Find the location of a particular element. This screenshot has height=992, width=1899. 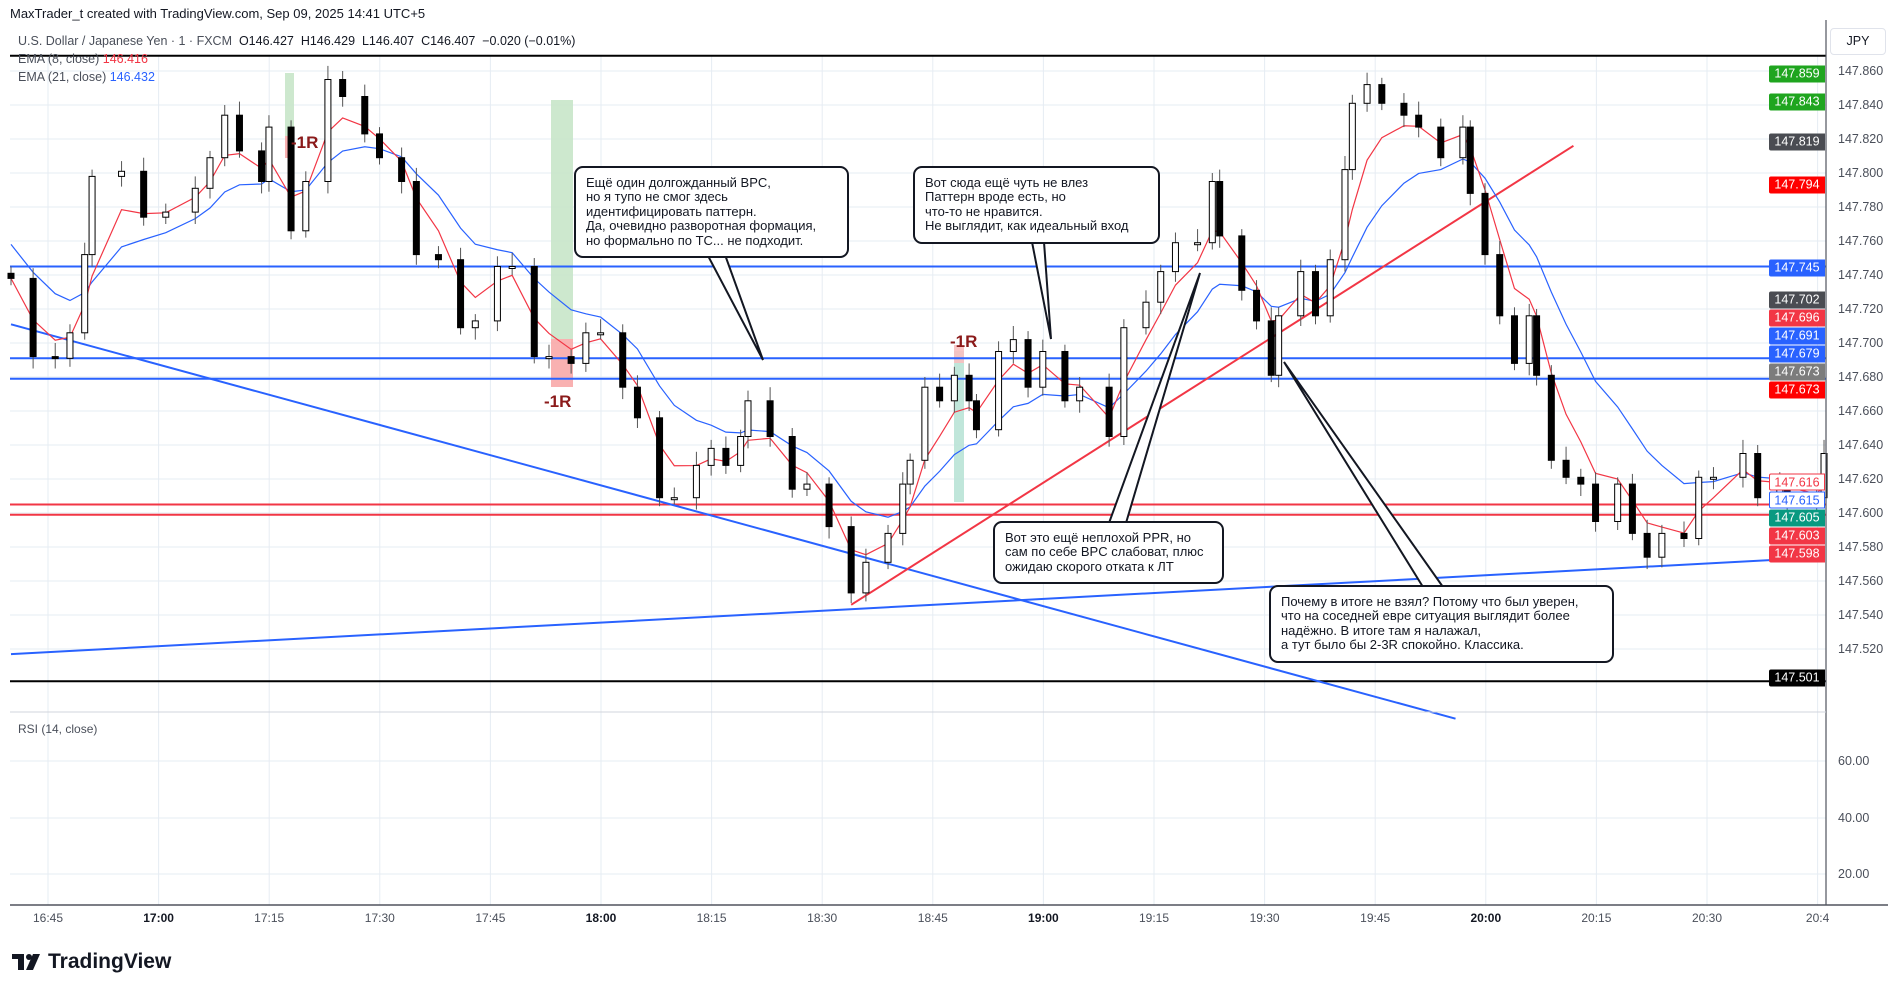

price-badge: 147.819 is located at coordinates (1797, 142).